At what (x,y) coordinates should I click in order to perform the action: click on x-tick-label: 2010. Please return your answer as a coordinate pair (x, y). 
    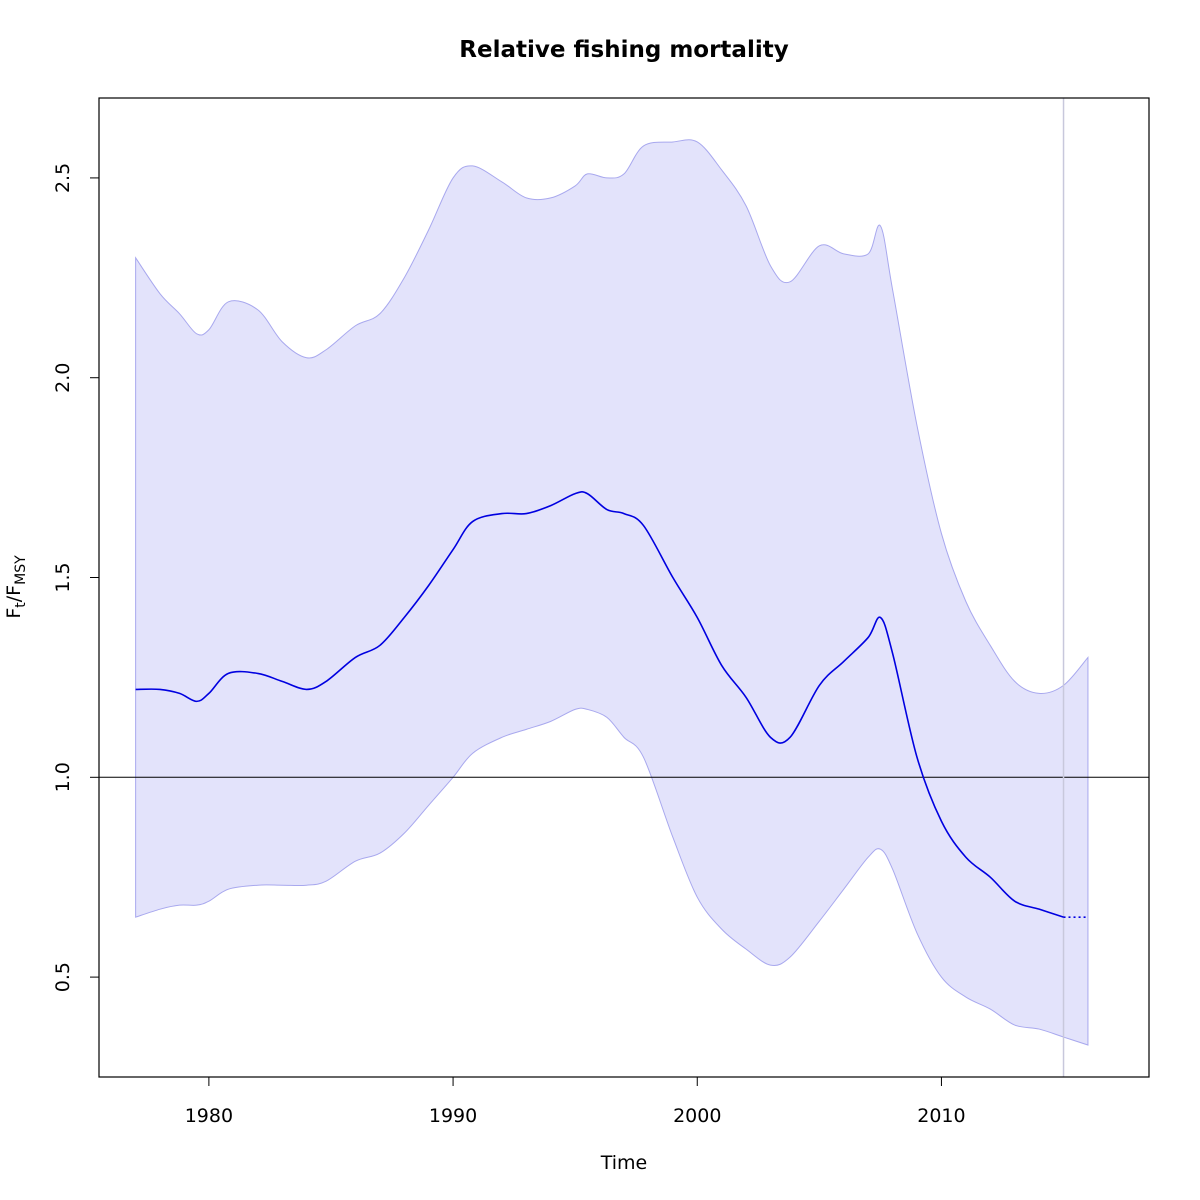
    Looking at the image, I should click on (941, 1116).